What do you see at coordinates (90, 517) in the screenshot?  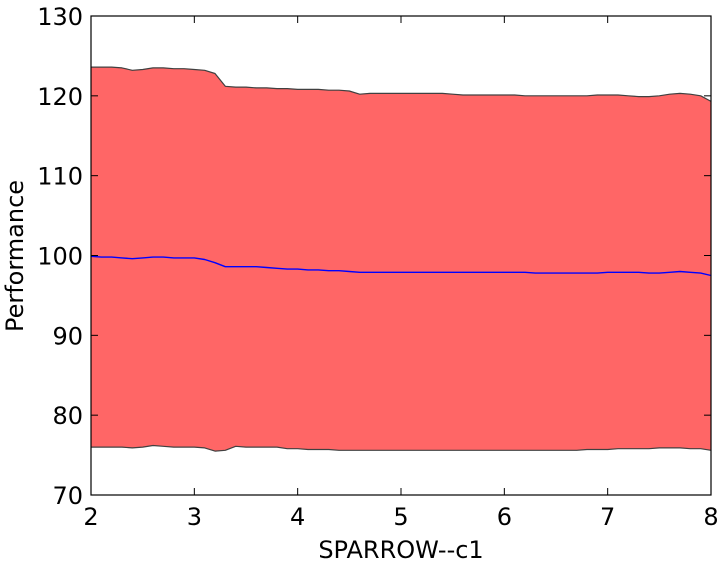 I see `x-tick-label: 2` at bounding box center [90, 517].